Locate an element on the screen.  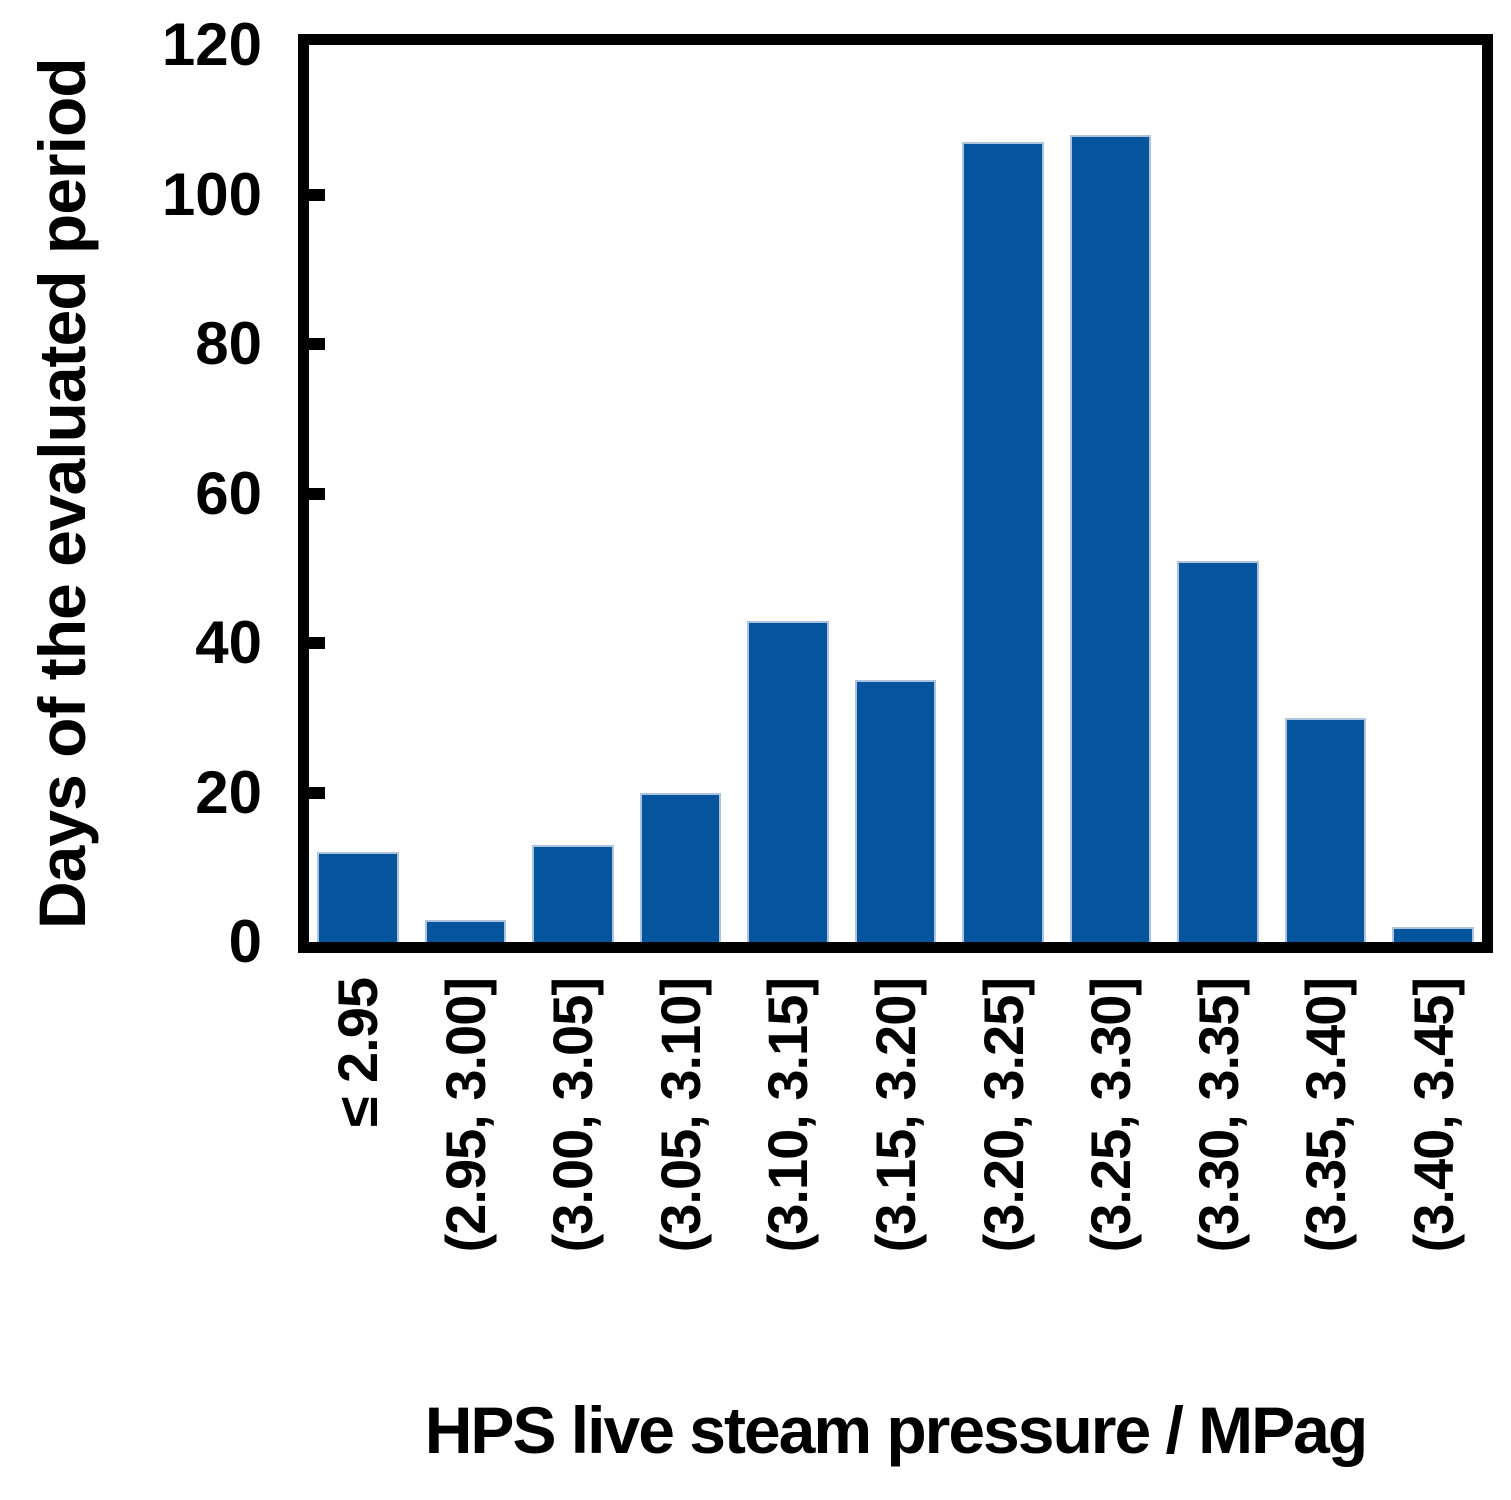
x-label-slot: (3.20, 3.25] is located at coordinates (1003, 1178).